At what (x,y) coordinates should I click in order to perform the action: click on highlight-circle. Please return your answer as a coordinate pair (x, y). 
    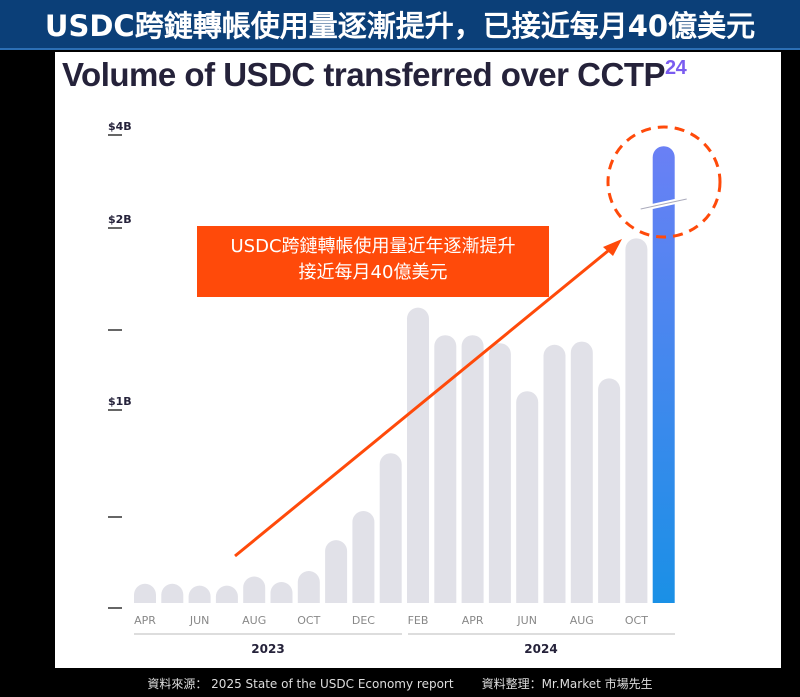
    Looking at the image, I should click on (664, 182).